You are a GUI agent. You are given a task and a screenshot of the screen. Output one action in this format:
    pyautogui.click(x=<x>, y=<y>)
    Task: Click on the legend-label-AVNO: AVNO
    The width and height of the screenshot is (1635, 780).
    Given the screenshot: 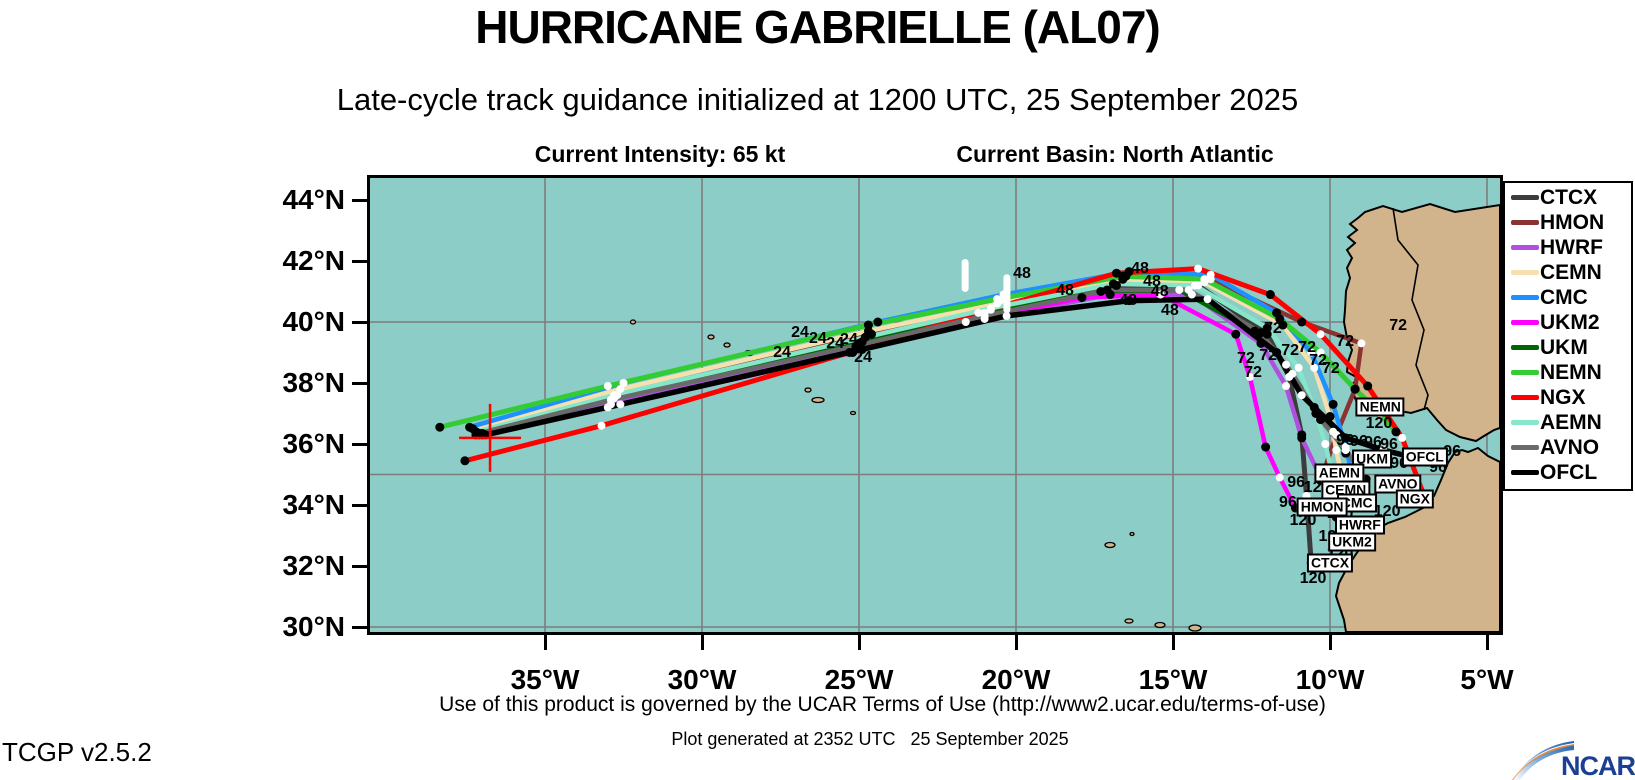 What is the action you would take?
    pyautogui.click(x=1570, y=447)
    